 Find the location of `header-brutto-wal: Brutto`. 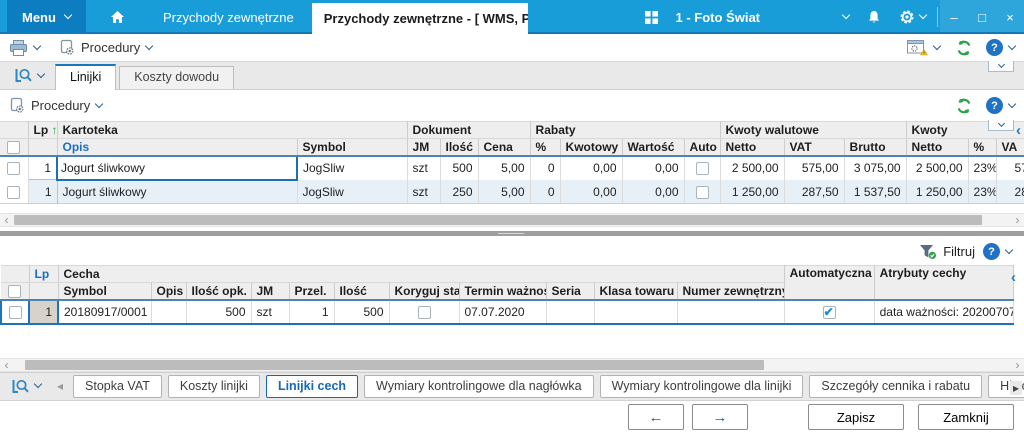

header-brutto-wal: Brutto is located at coordinates (875, 147).